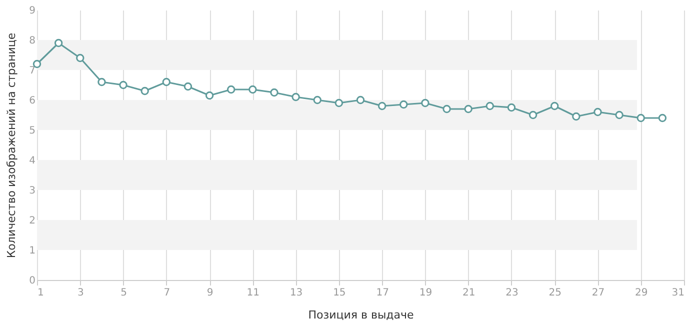  I want to click on x-tick-label: 3, so click(80, 293).